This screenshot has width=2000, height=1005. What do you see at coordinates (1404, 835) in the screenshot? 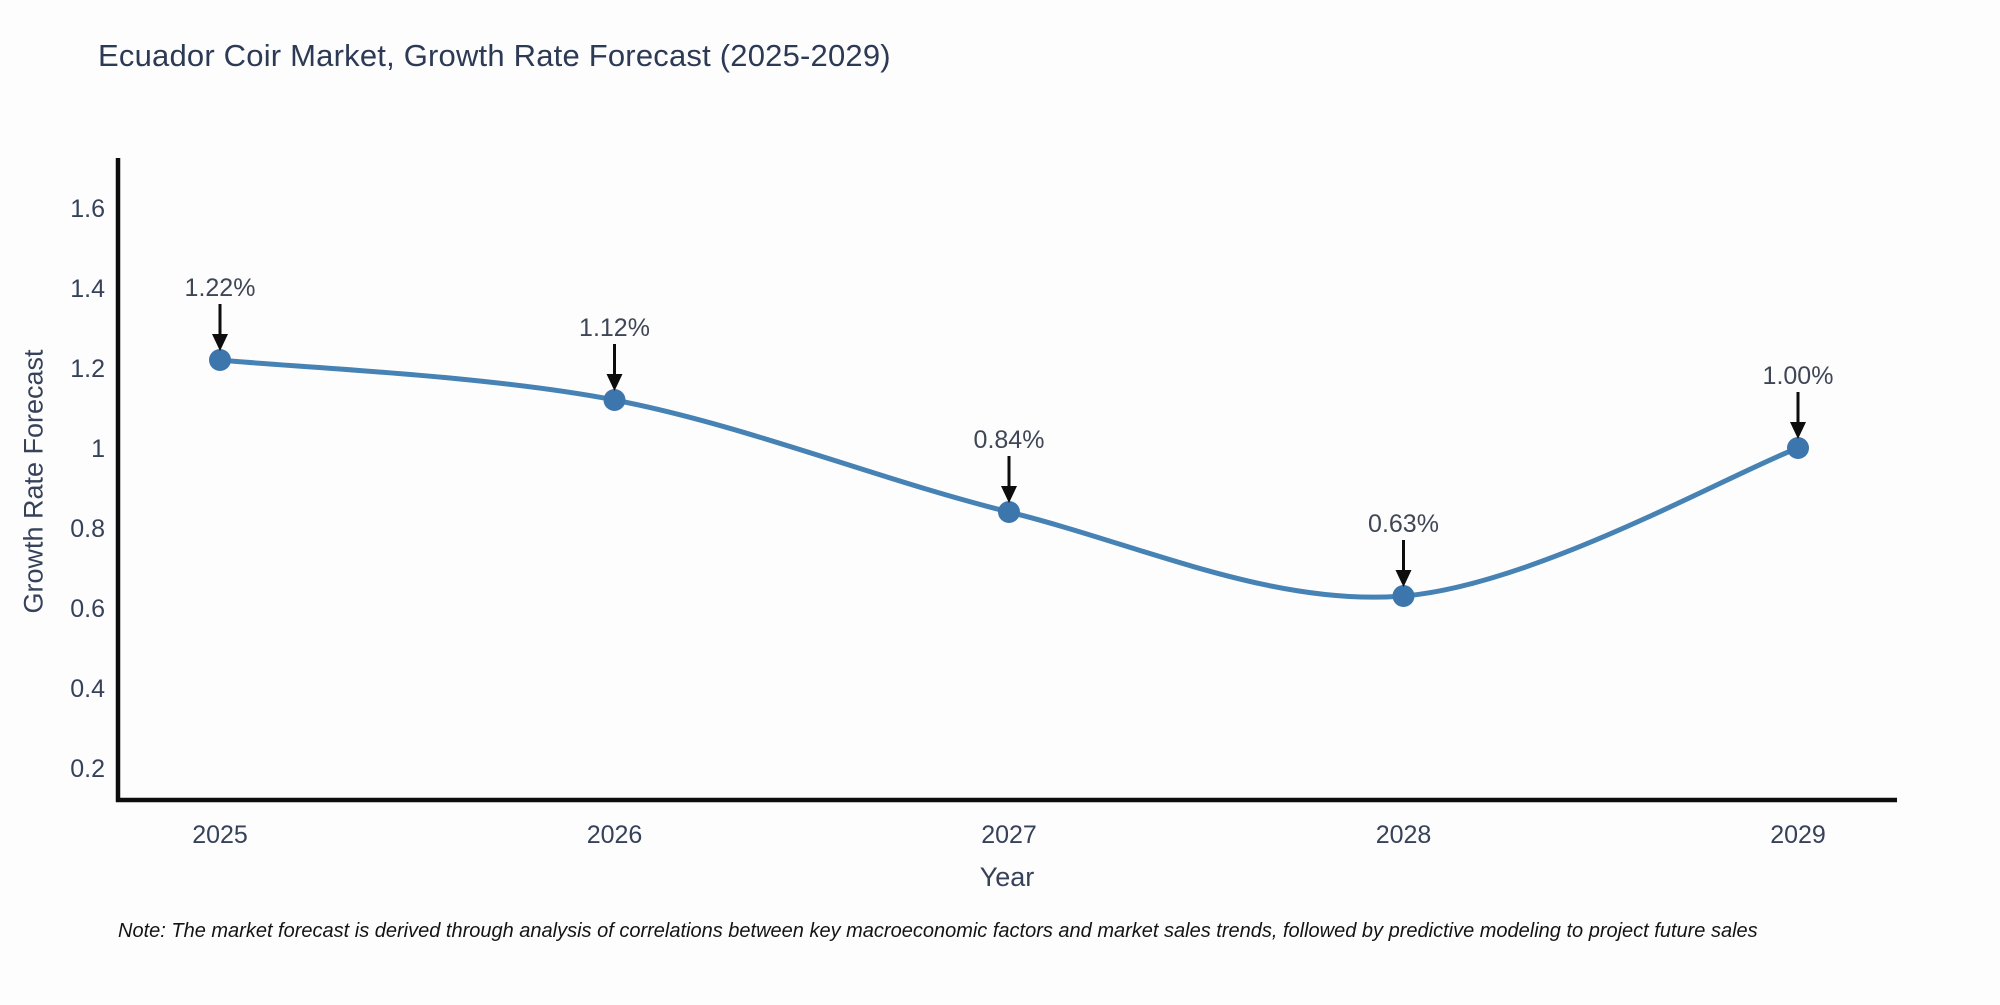
I see `x-tick-label: 2028` at bounding box center [1404, 835].